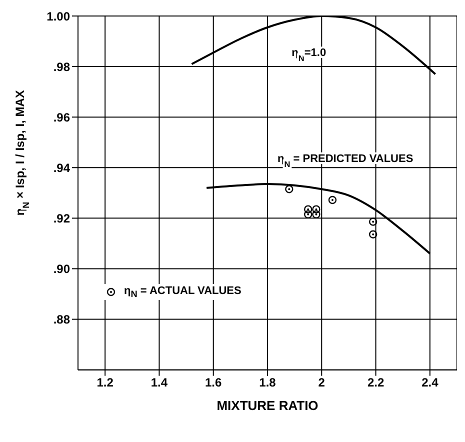 The width and height of the screenshot is (465, 442). I want to click on y-tick-label: .90, so click(61, 269).